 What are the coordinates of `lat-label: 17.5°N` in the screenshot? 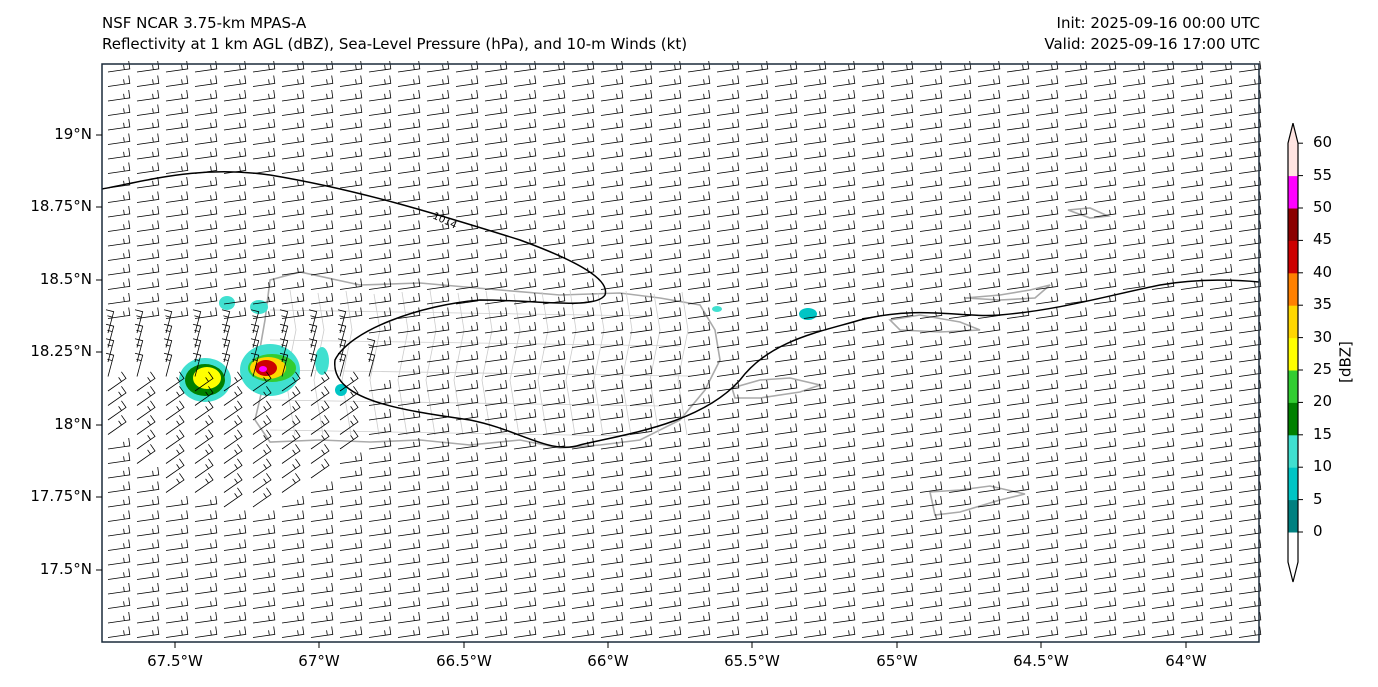 It's located at (65, 569).